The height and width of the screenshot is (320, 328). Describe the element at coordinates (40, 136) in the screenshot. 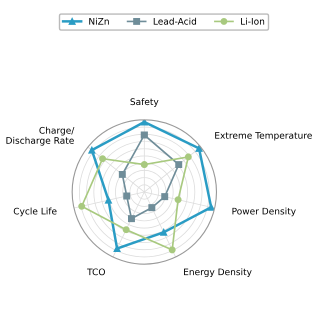

I see `spoke-label: Charge/ Discharge Rate` at that location.